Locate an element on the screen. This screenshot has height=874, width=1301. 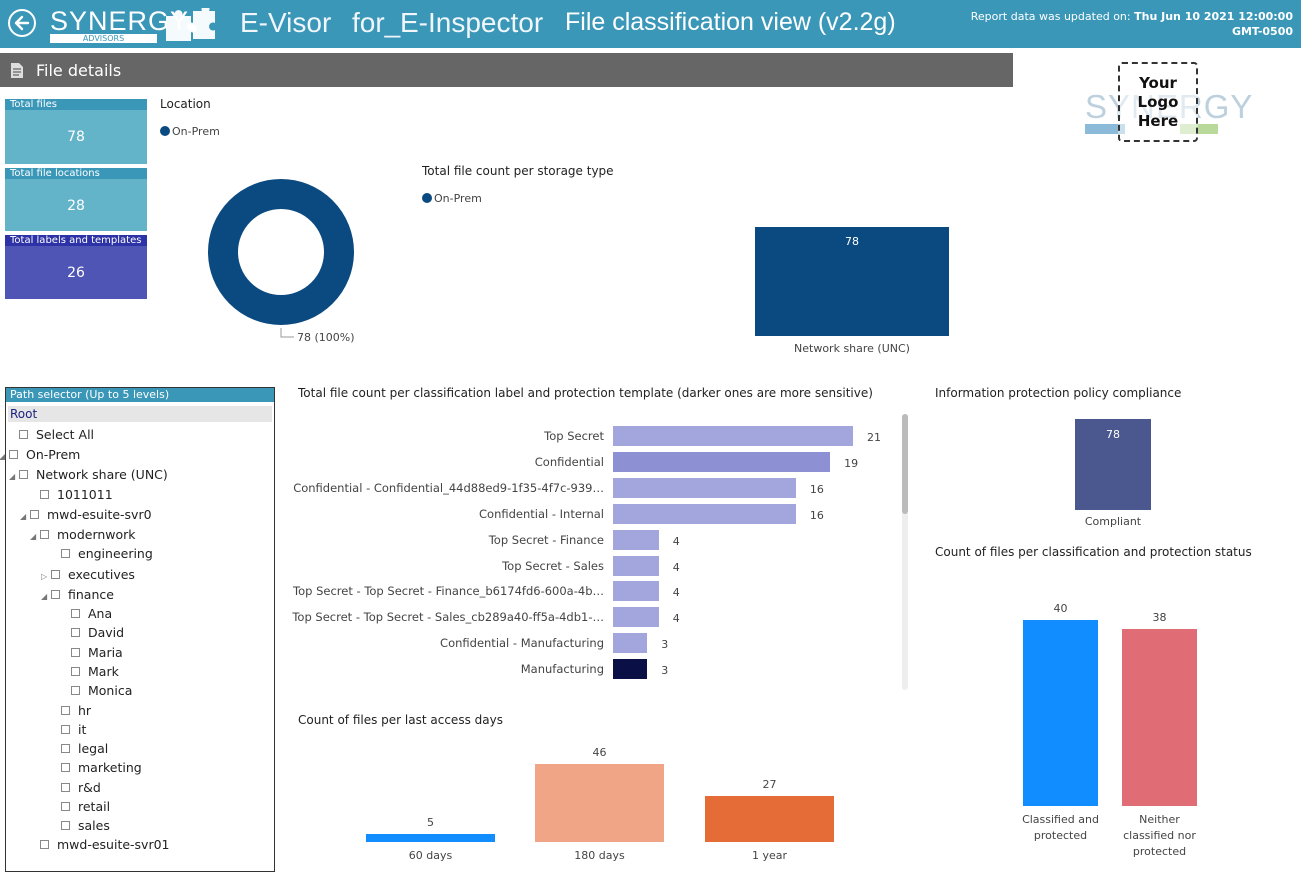
tree-node: ▷ executives is located at coordinates (88, 575).